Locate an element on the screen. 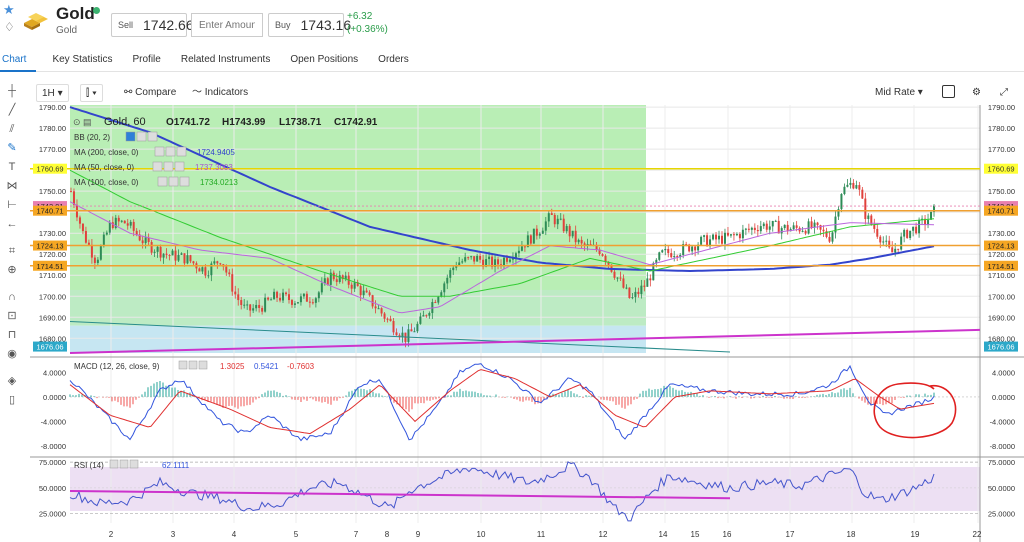 The height and width of the screenshot is (542, 1024). brush-icon: ✎ is located at coordinates (12, 148).